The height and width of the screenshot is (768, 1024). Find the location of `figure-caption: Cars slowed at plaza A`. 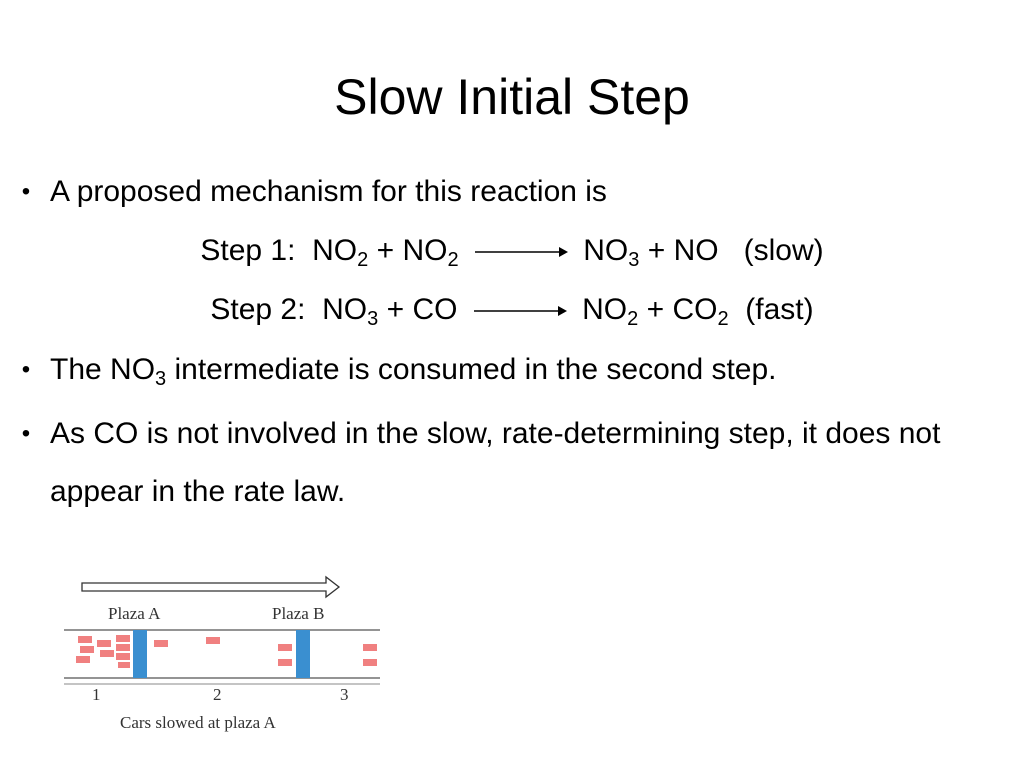

figure-caption: Cars slowed at plaza A is located at coordinates (198, 722).